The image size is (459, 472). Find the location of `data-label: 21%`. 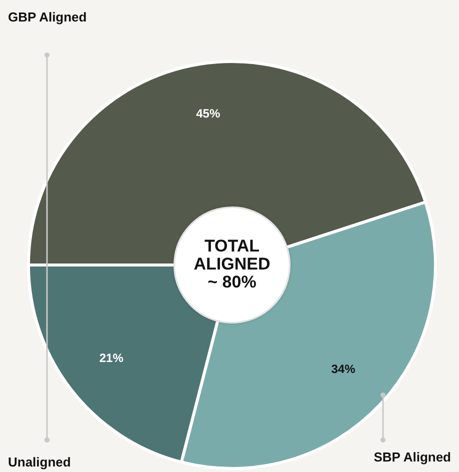

data-label: 21% is located at coordinates (111, 357).